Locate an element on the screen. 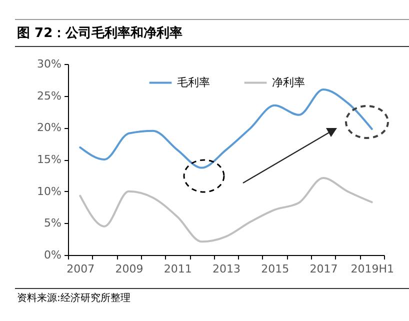 This screenshot has height=321, width=409. x-tick-label: 2019H1 is located at coordinates (372, 269).